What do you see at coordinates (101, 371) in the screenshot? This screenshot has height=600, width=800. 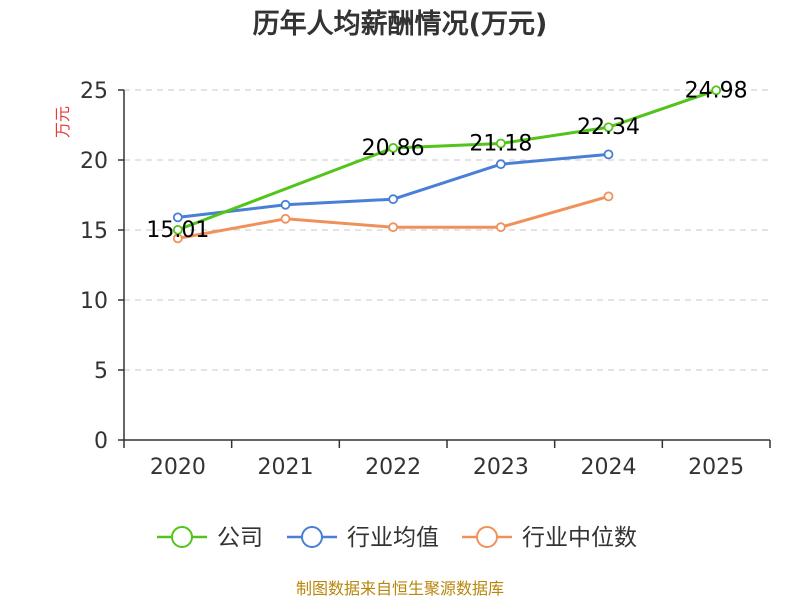 I see `y-tick-label: 5` at bounding box center [101, 371].